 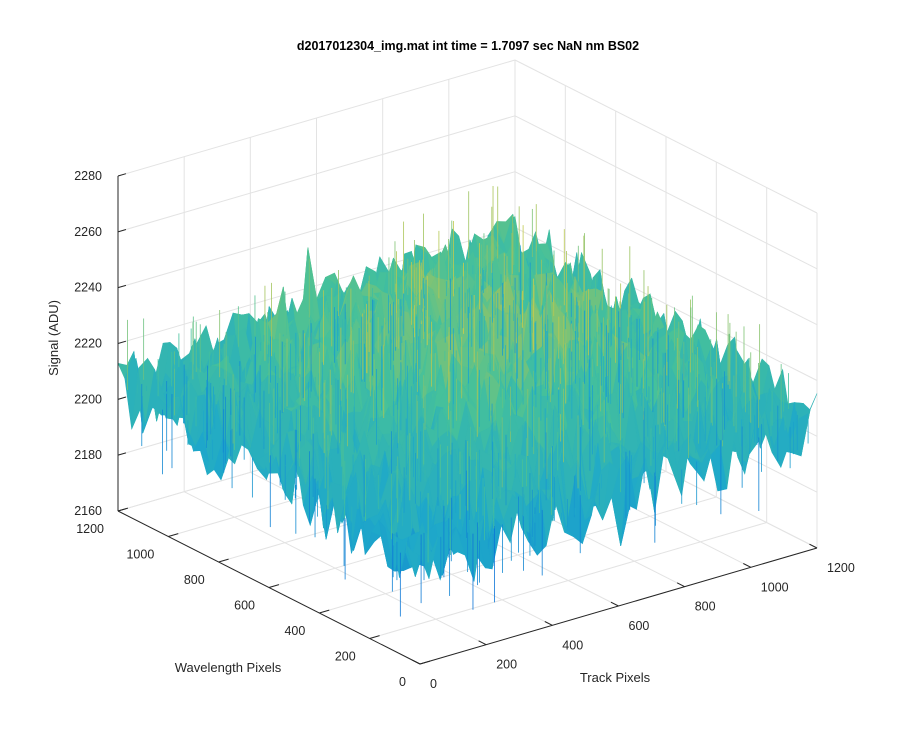 I want to click on y-tick-label: 1200, so click(x=90, y=529).